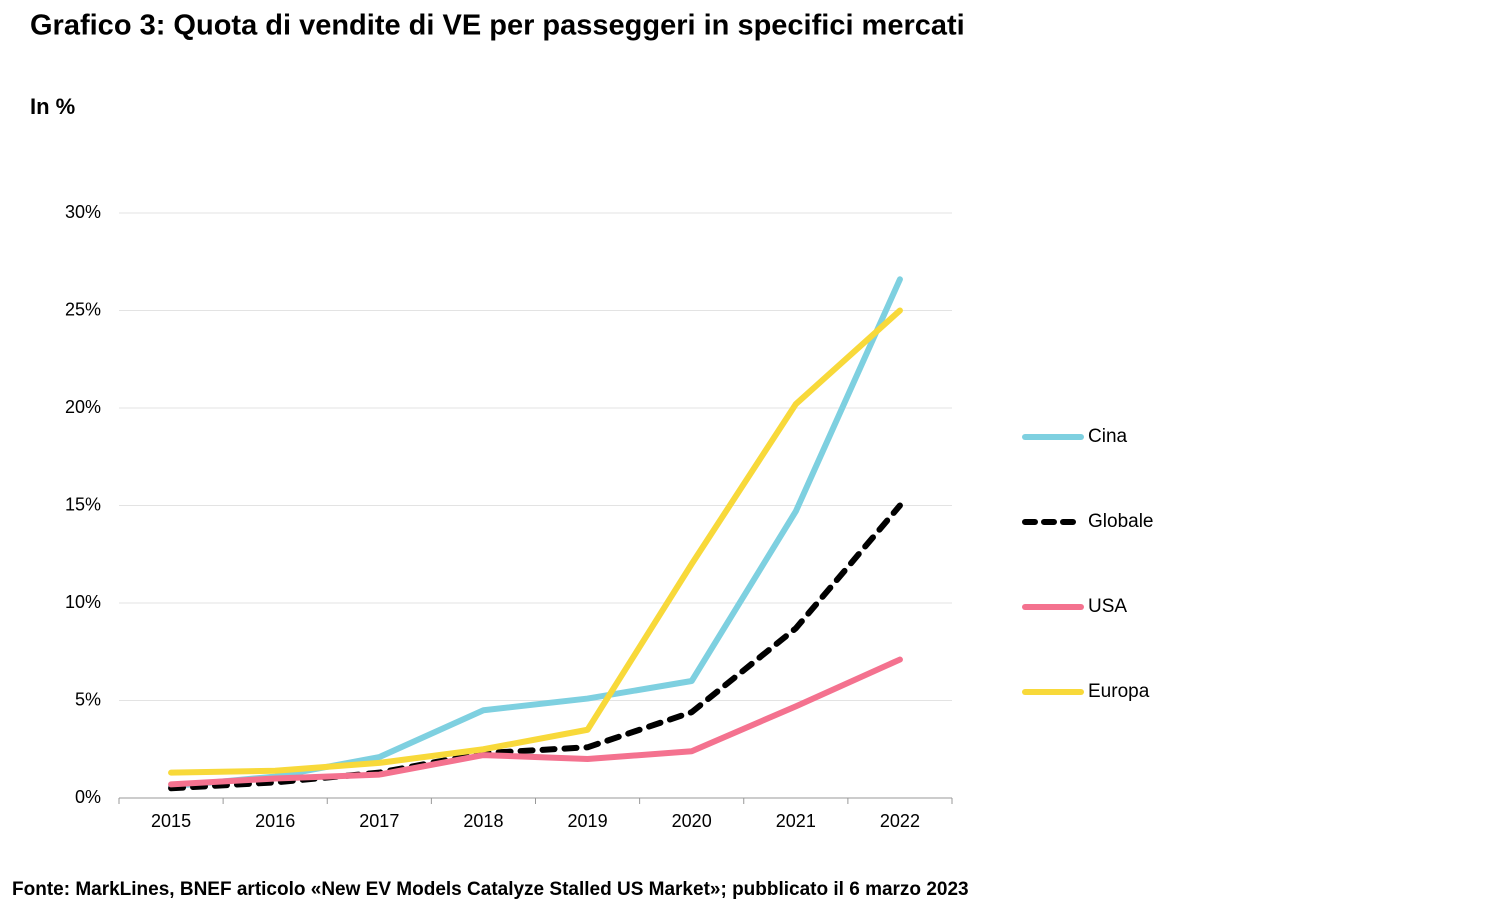 The width and height of the screenshot is (1500, 922). Describe the element at coordinates (275, 821) in the screenshot. I see `x-tick-label: 2016` at that location.